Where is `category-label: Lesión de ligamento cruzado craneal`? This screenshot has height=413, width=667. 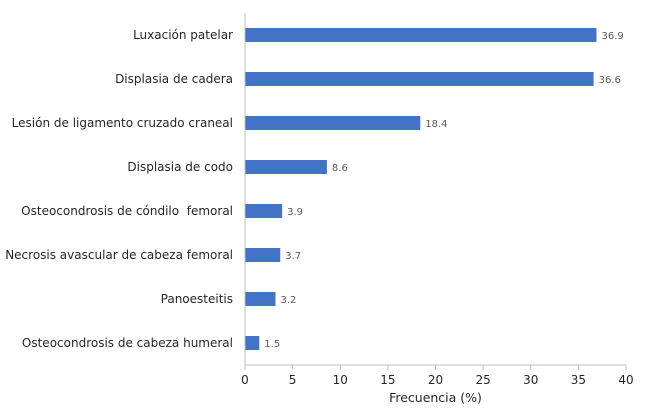 category-label: Lesión de ligamento cruzado craneal is located at coordinates (122, 123).